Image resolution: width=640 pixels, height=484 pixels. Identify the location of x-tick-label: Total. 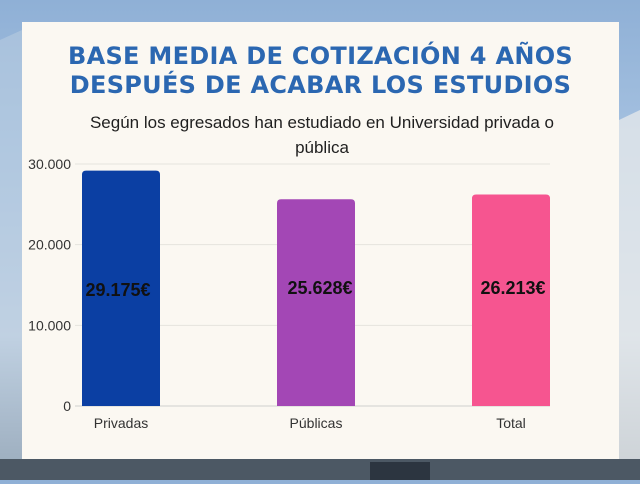
(511, 423).